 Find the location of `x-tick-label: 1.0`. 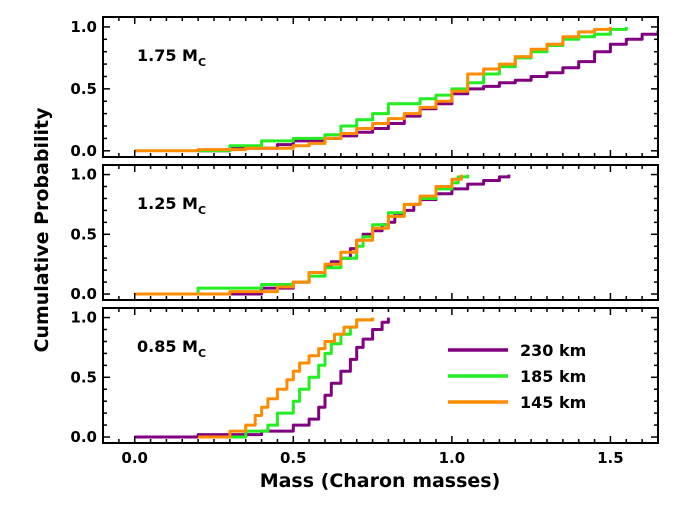

x-tick-label: 1.0 is located at coordinates (452, 458).